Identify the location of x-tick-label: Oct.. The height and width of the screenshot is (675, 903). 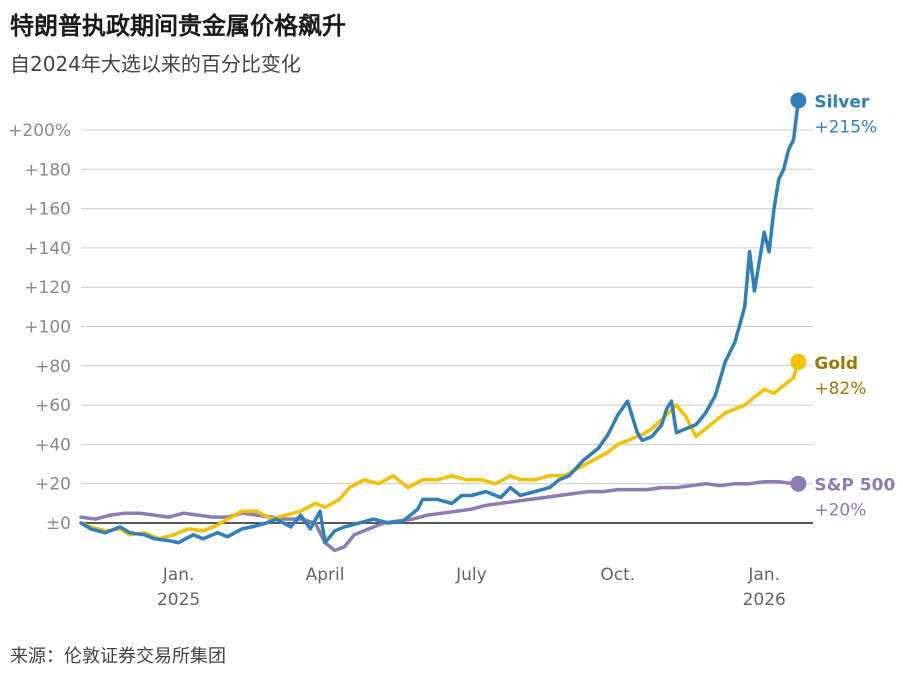
(617, 575).